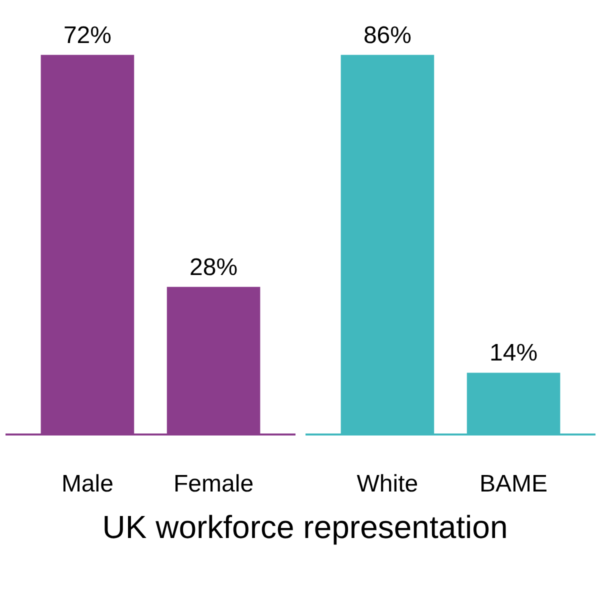 This screenshot has height=589, width=610. Describe the element at coordinates (214, 267) in the screenshot. I see `data-label: 28%` at that location.